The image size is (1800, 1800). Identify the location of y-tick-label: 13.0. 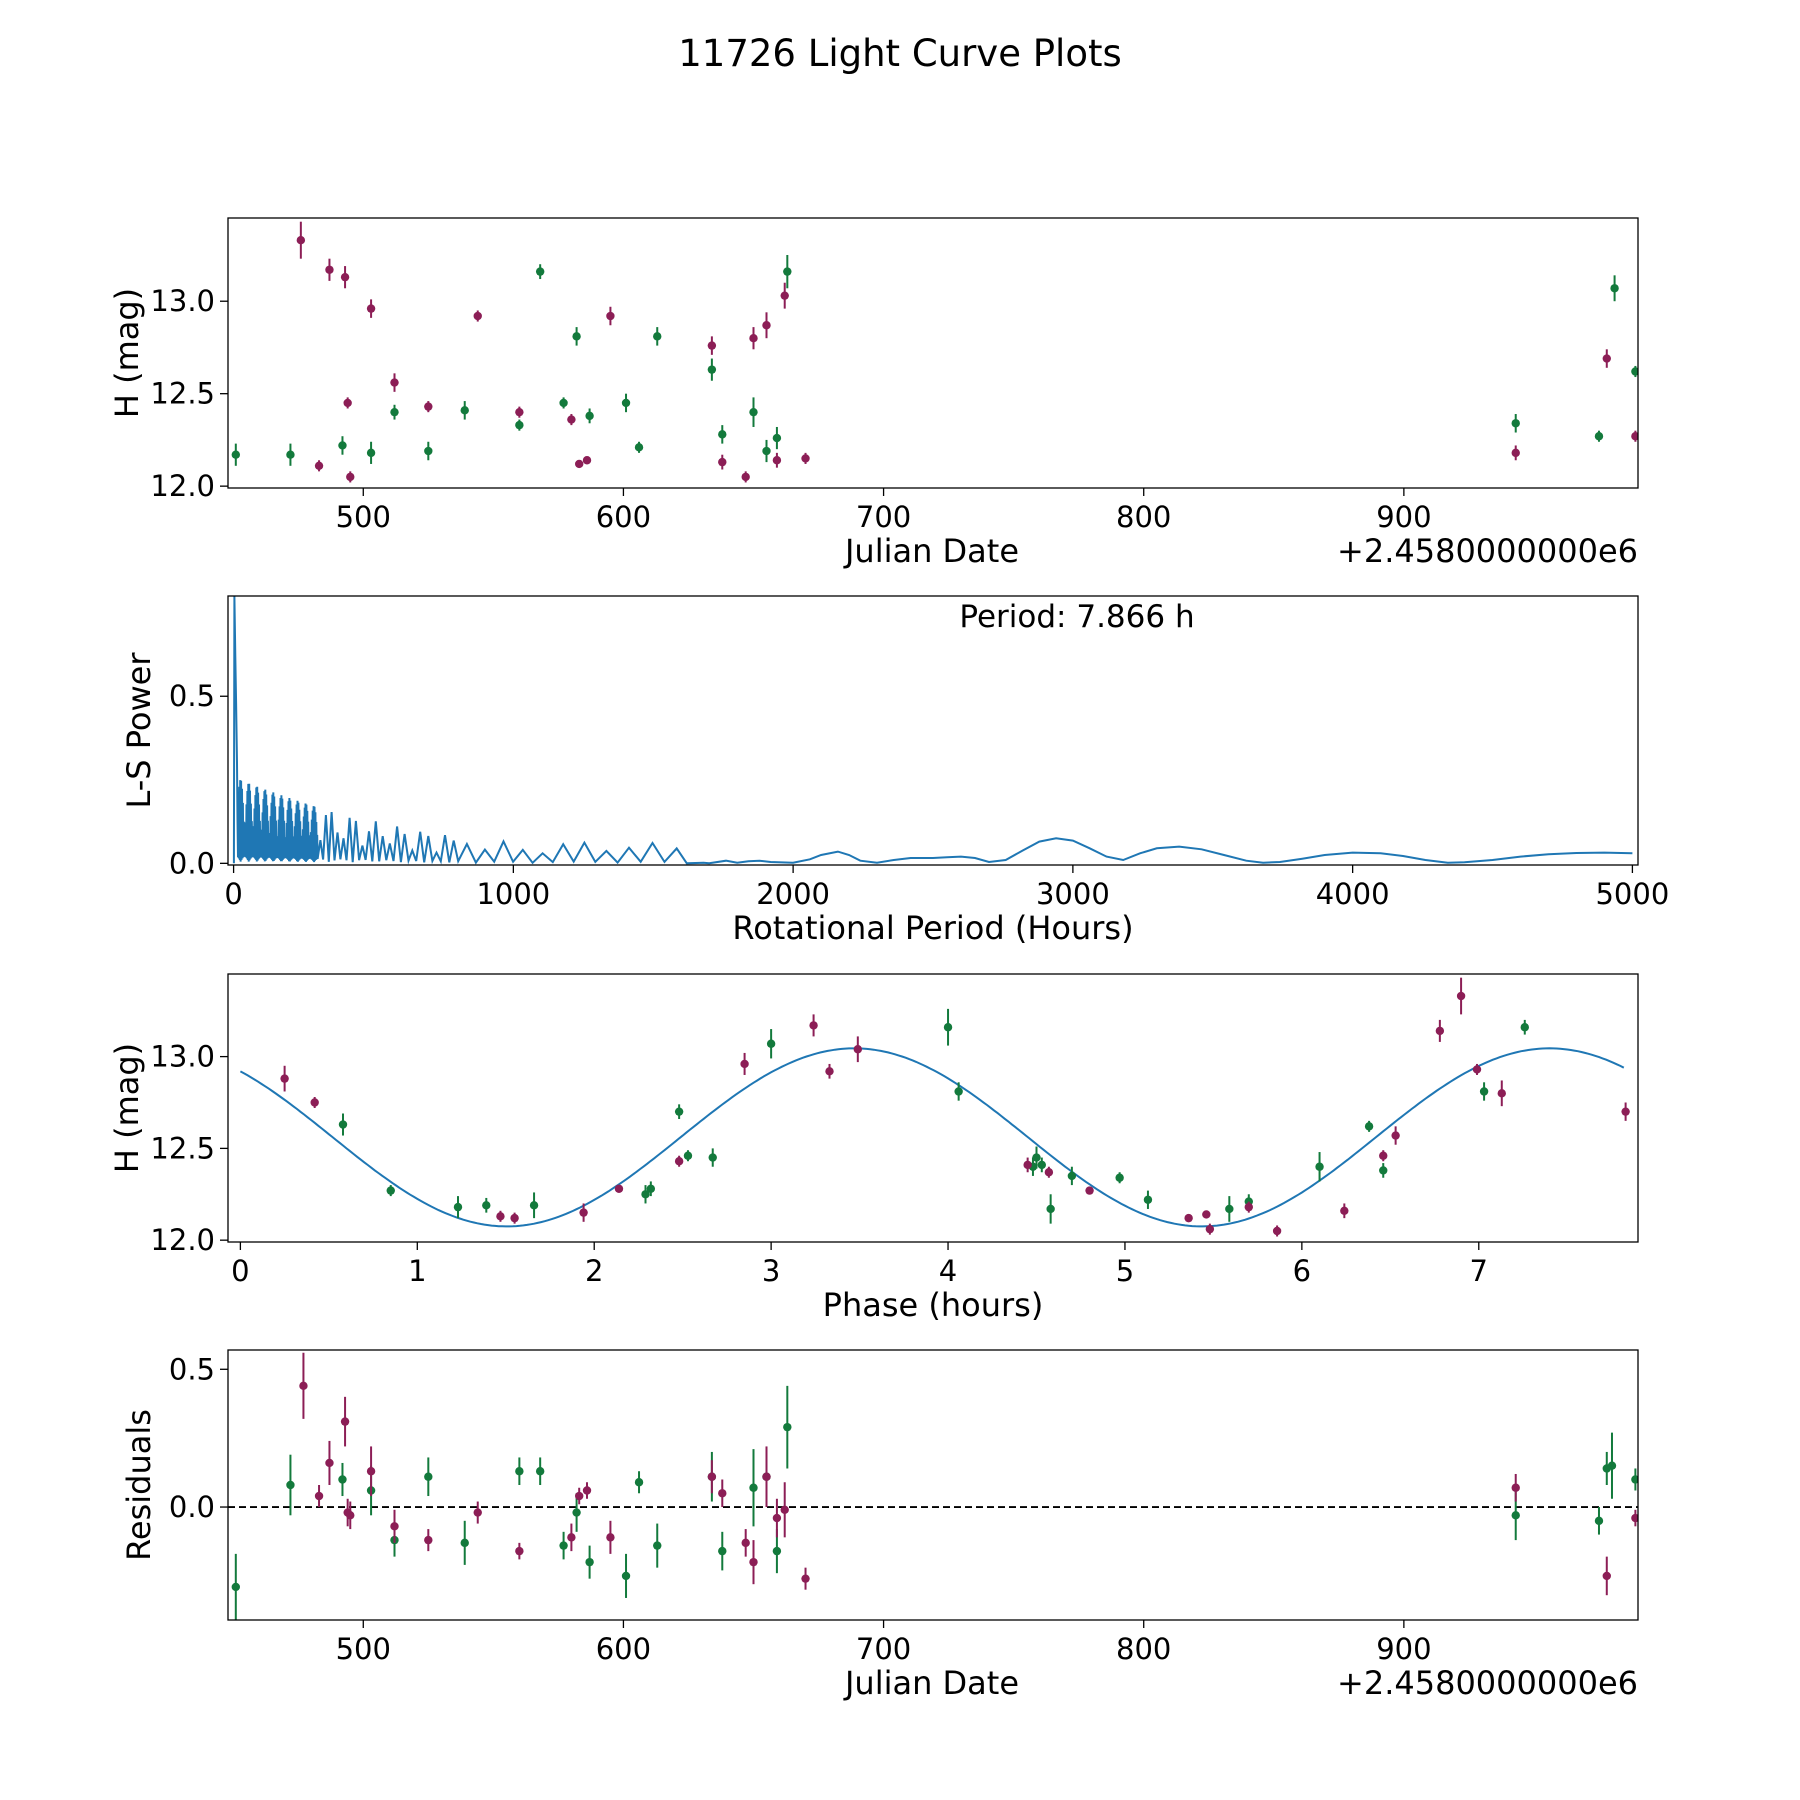
(182, 1057).